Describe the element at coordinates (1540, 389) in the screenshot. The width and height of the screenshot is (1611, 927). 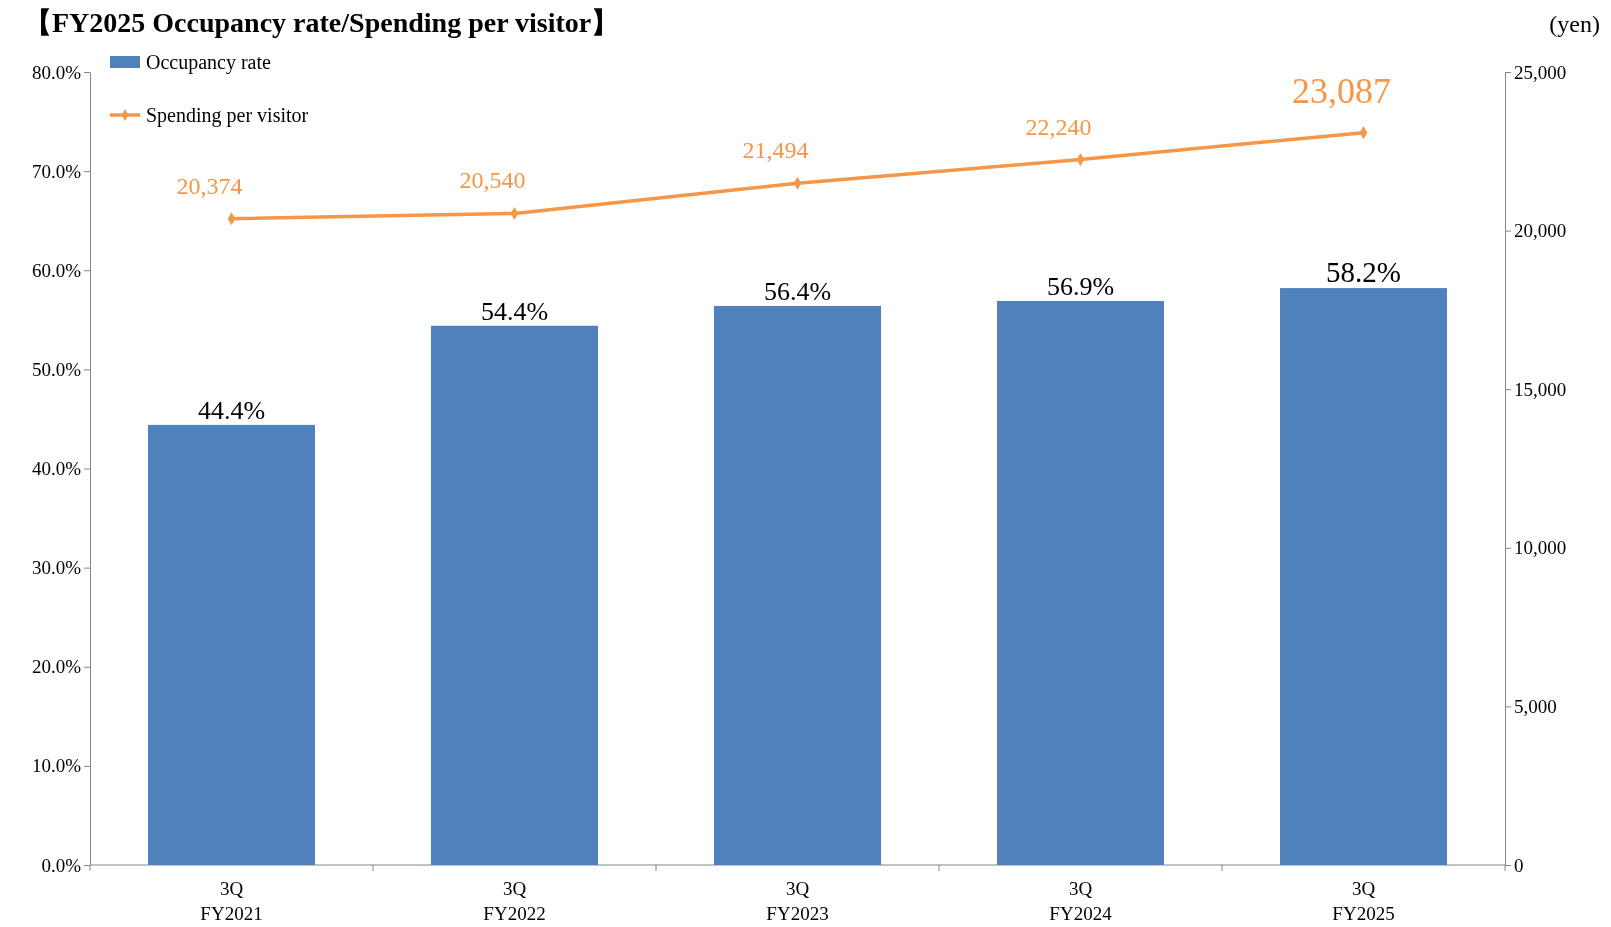
I see `y2-tick-label: 15,000` at that location.